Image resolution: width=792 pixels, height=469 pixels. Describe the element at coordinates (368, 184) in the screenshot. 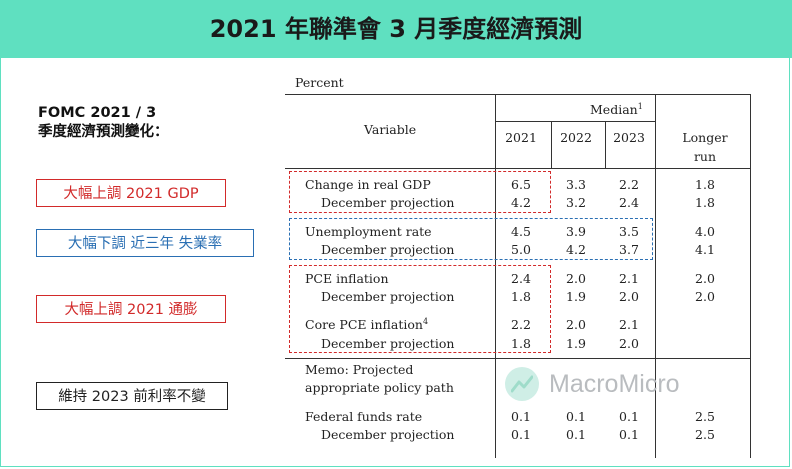

I see `row-gdp-label: Change in real GDP` at that location.